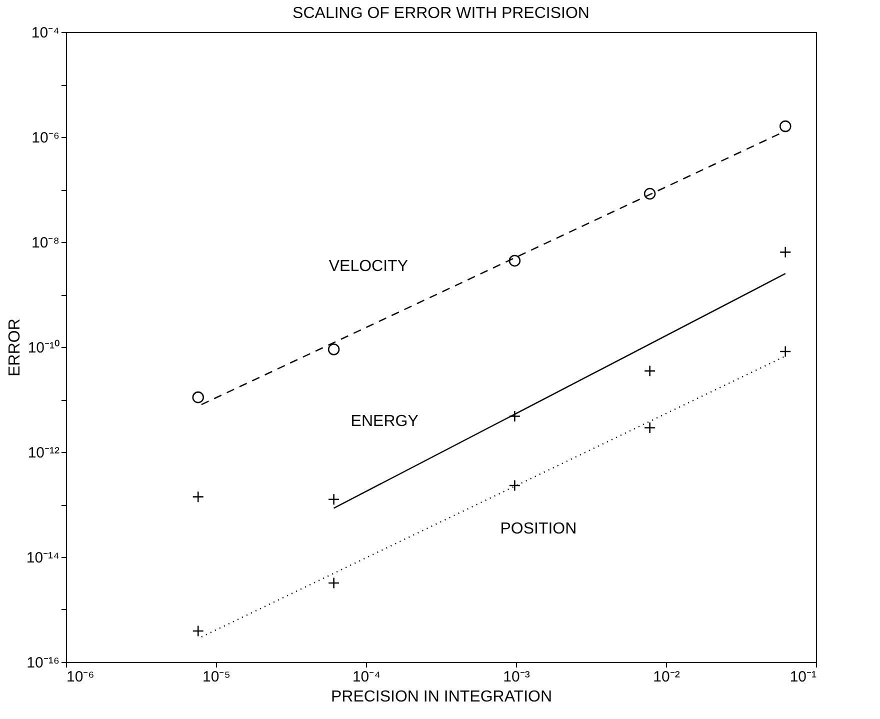  Describe the element at coordinates (441, 697) in the screenshot. I see `x-axis-title: PRECISION IN INTEGRATION` at that location.